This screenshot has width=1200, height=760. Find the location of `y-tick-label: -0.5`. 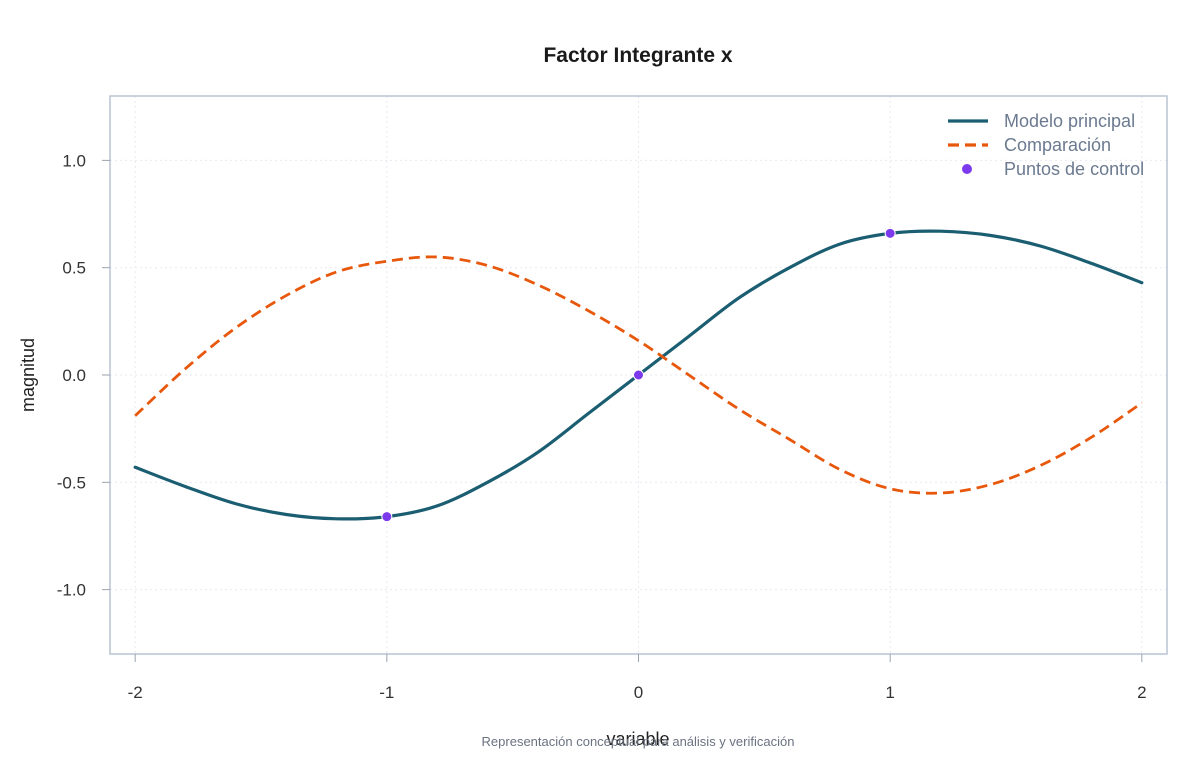

y-tick-label: -0.5 is located at coordinates (71, 482).